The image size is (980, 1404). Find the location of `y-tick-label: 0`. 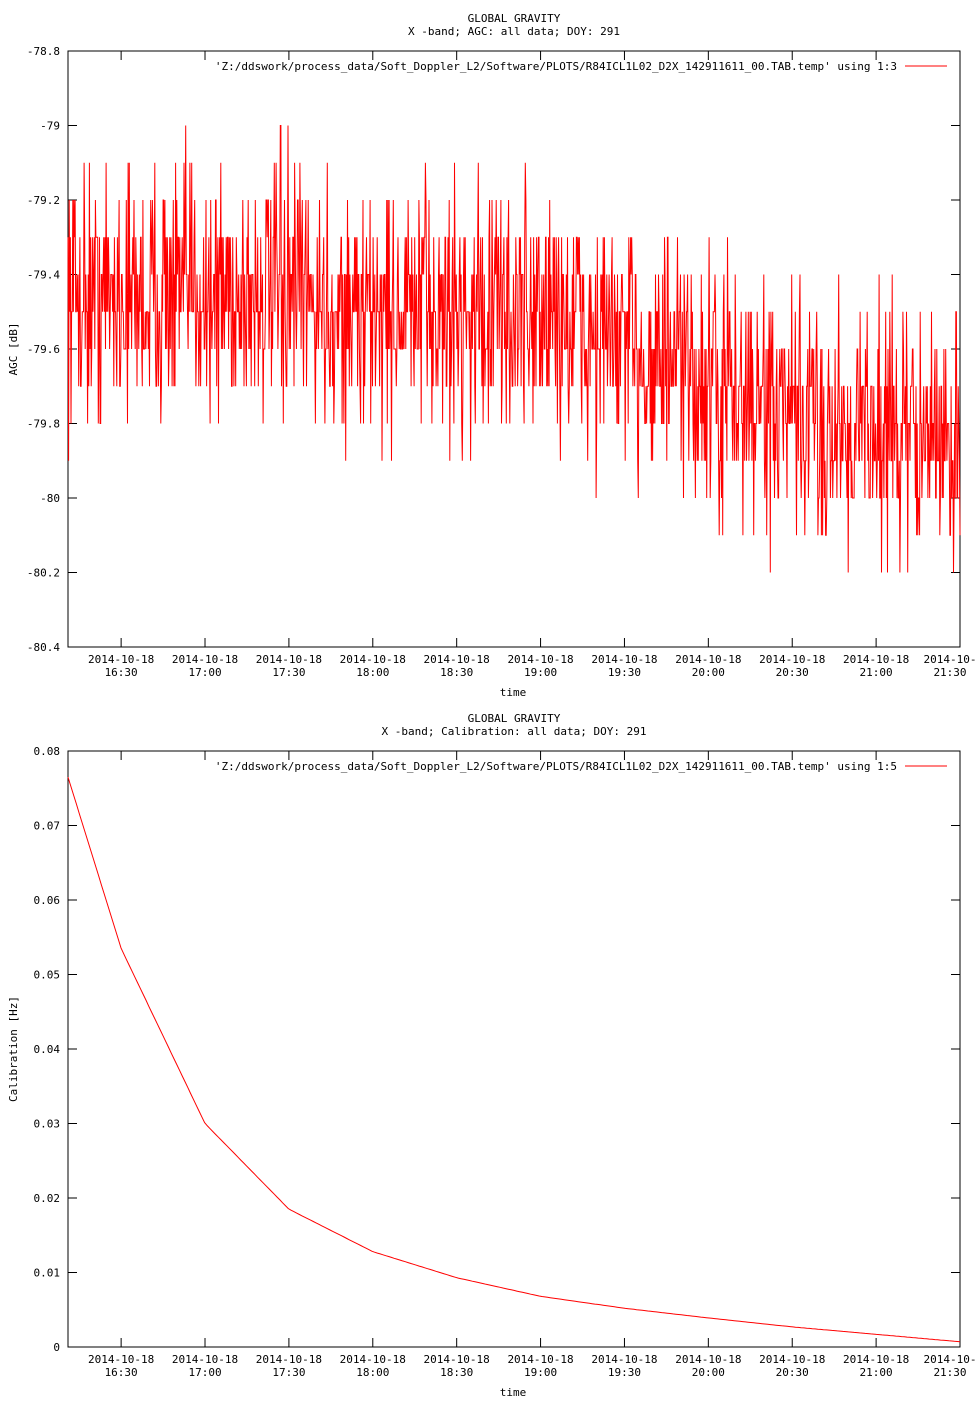

y-tick-label: 0 is located at coordinates (56, 1347).